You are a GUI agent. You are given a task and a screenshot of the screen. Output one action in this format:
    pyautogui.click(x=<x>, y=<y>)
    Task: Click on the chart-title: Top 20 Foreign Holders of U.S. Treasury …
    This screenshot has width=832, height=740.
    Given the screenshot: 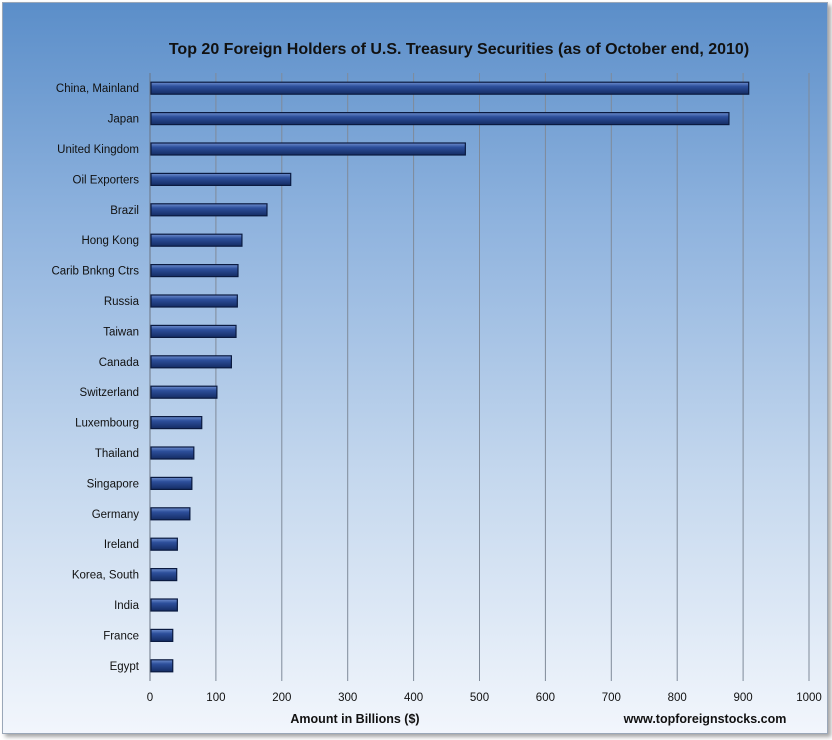 What is the action you would take?
    pyautogui.click(x=459, y=49)
    